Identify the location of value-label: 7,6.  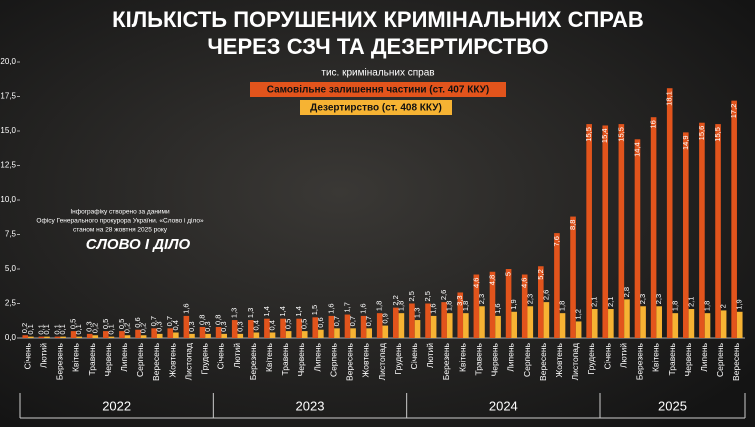
(556, 241).